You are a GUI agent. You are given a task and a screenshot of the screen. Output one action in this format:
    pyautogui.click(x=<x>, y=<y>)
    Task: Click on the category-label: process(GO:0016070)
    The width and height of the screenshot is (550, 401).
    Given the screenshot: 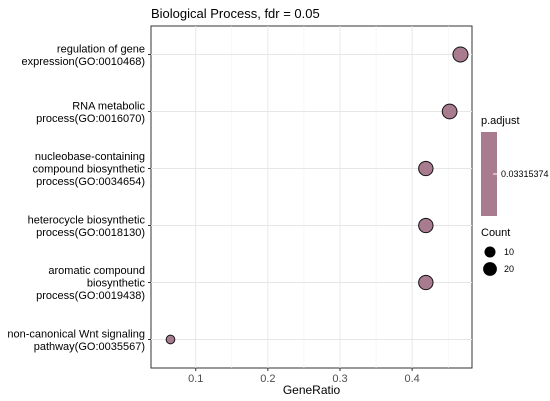 What is the action you would take?
    pyautogui.click(x=90, y=119)
    